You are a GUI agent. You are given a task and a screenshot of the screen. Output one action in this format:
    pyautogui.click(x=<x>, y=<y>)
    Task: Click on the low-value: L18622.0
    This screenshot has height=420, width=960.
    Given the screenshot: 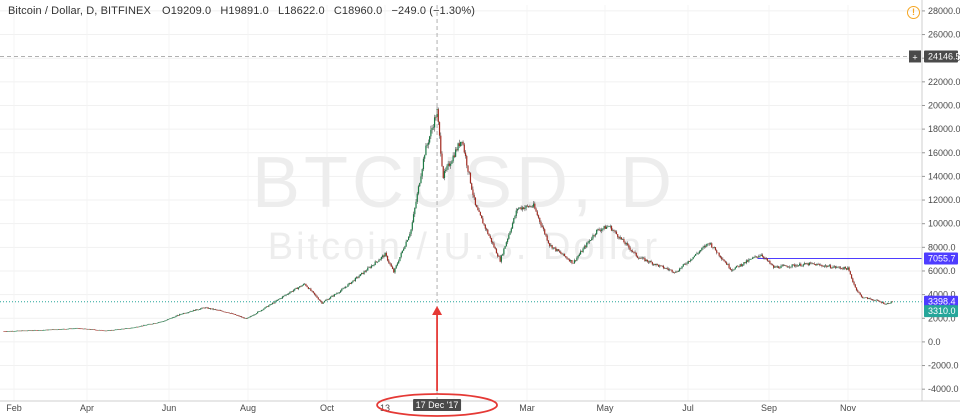 What is the action you would take?
    pyautogui.click(x=301, y=11)
    